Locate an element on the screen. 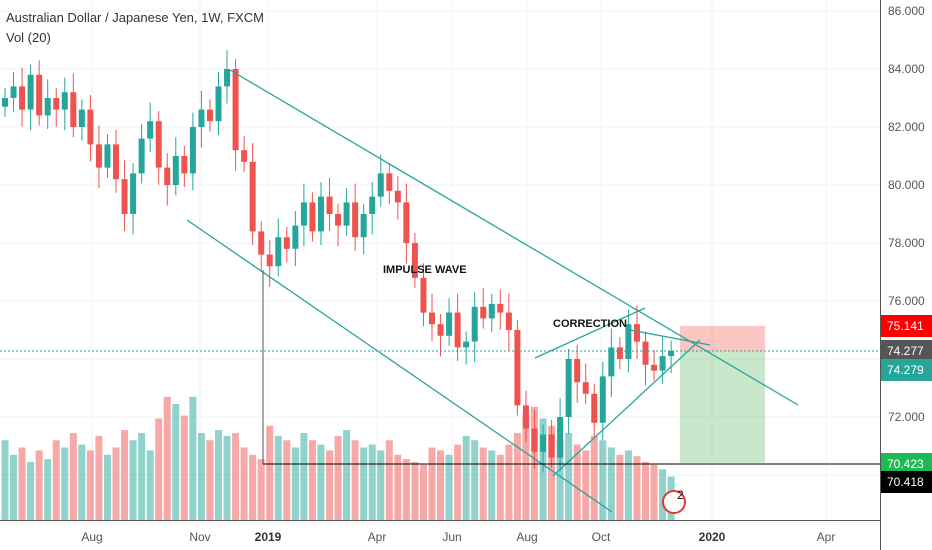 This screenshot has height=550, width=932. target-price-label: 70.423 is located at coordinates (906, 464).